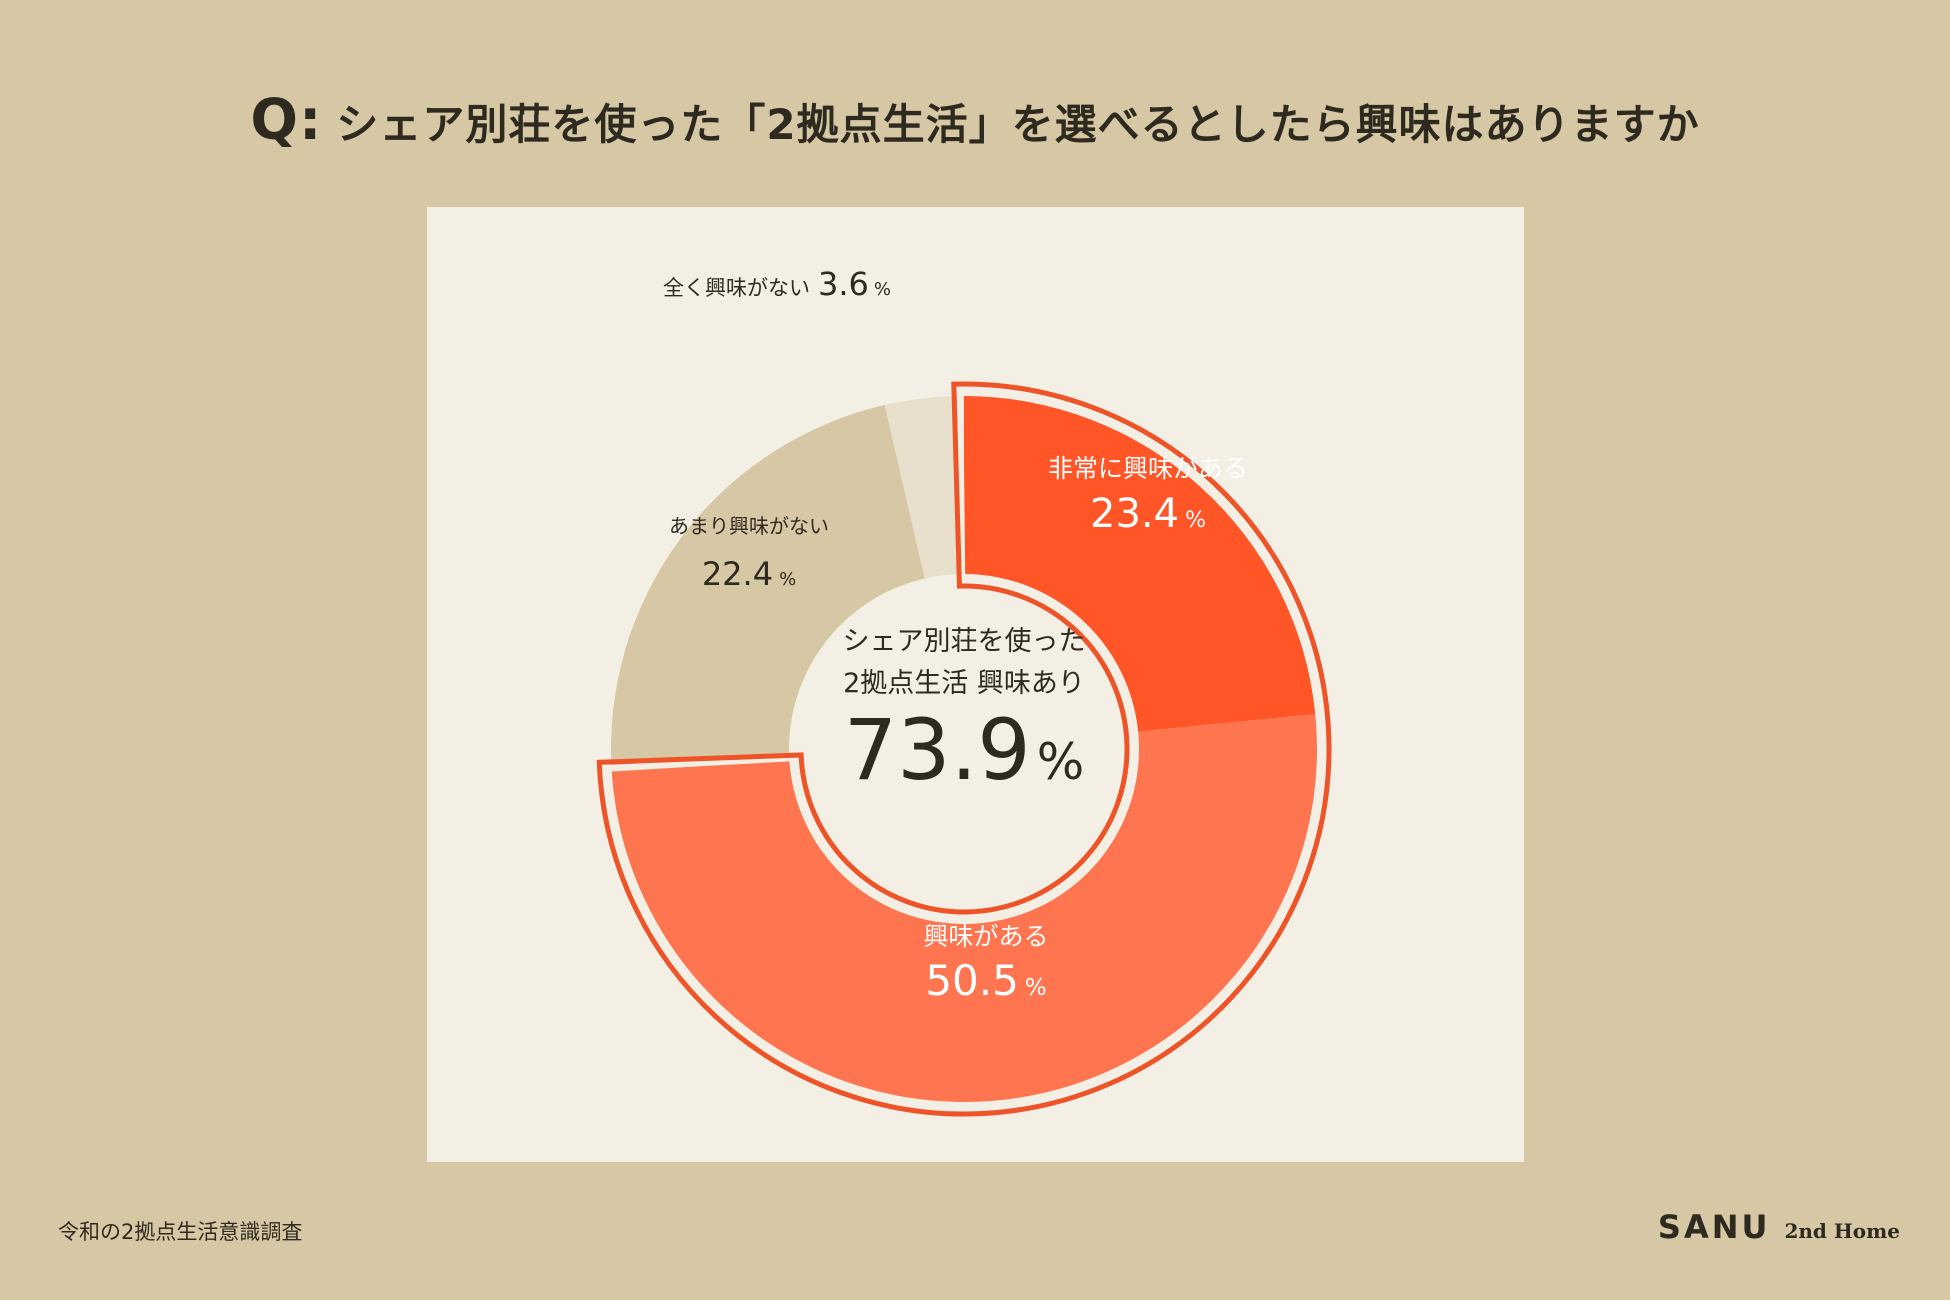  What do you see at coordinates (964, 641) in the screenshot?
I see `center-line-1: シェア別荘を使った` at bounding box center [964, 641].